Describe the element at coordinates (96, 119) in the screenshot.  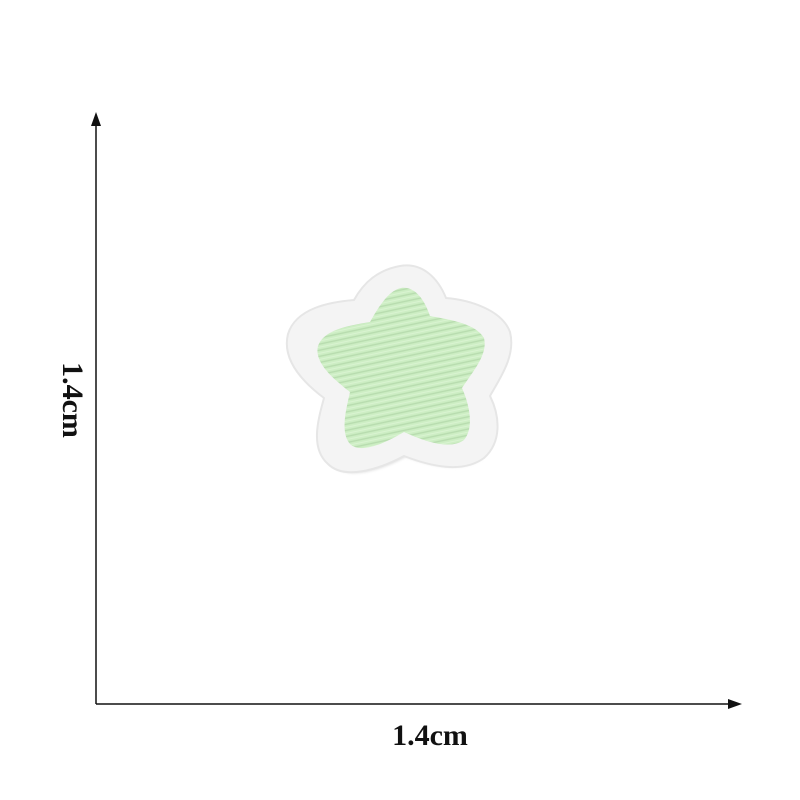
I see `height-axis-arrowhead` at that location.